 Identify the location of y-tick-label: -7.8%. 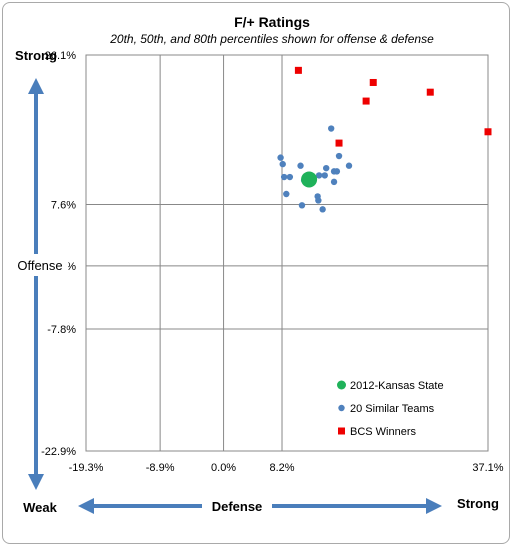
(61, 330).